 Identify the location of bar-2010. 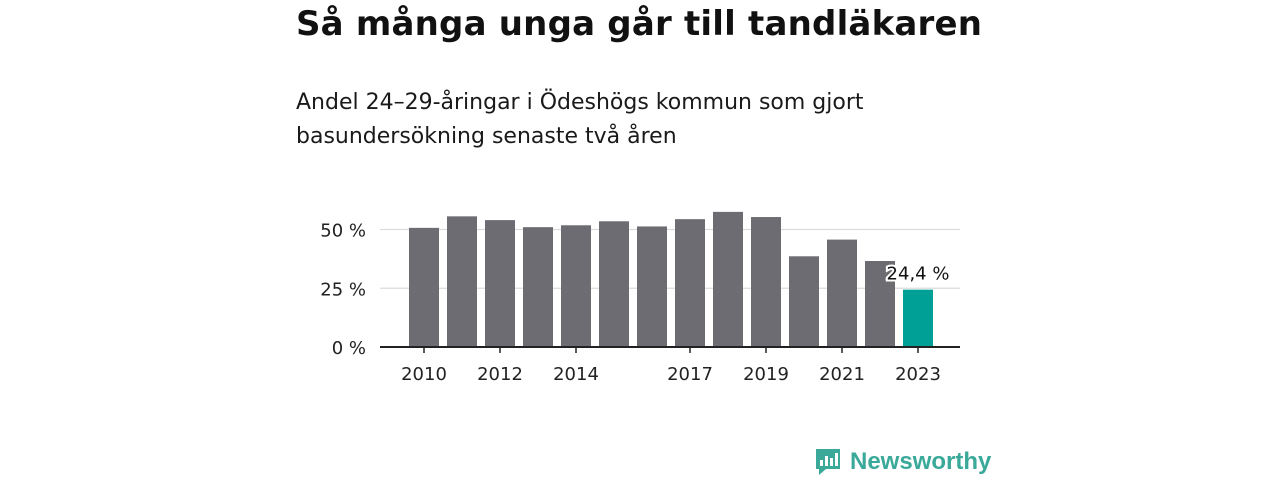
(424, 287).